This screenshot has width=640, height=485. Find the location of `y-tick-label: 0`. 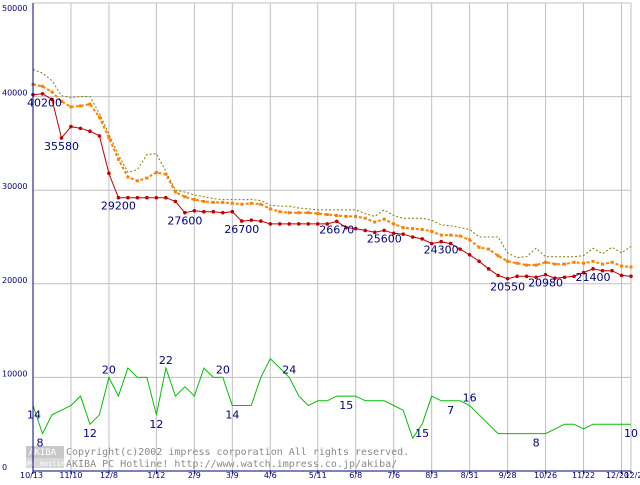

y-tick-label: 0 is located at coordinates (4, 467).